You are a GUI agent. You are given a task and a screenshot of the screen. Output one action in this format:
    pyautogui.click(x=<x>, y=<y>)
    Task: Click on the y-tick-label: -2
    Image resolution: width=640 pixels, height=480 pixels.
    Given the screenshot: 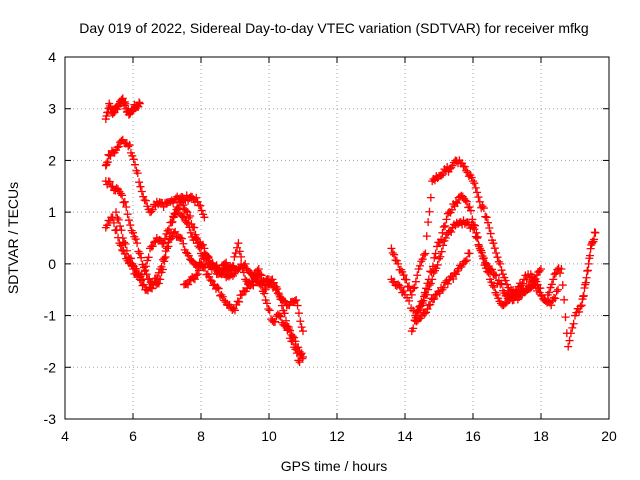 What is the action you would take?
    pyautogui.click(x=50, y=367)
    